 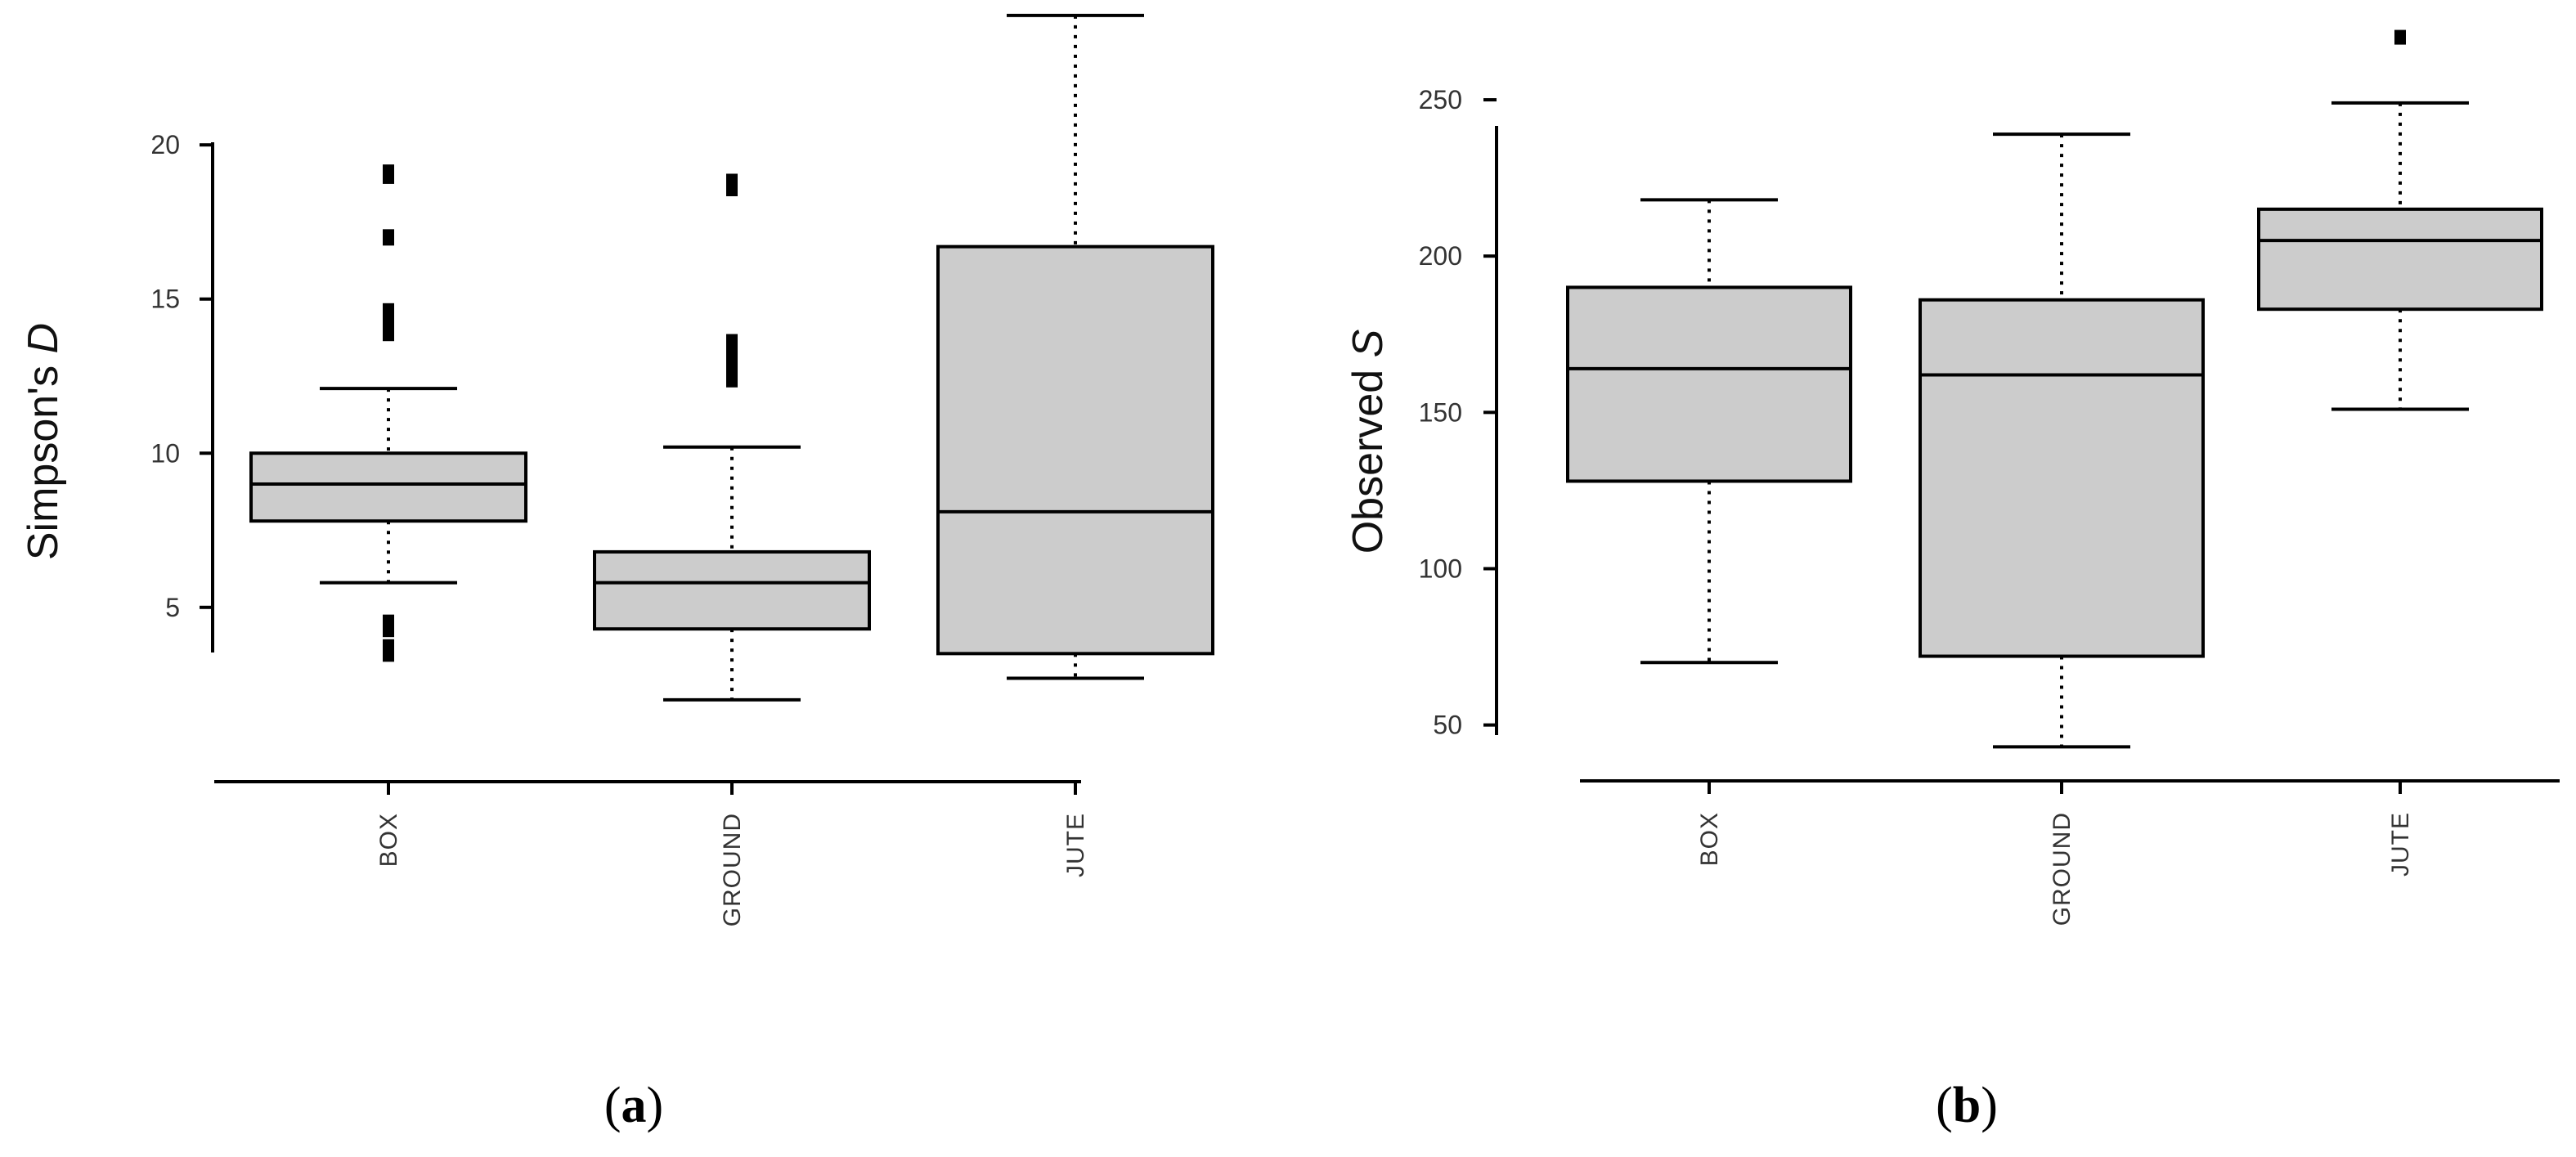 I want to click on y-ticks-b: 50 100 150 200 250, so click(x=1458, y=412).